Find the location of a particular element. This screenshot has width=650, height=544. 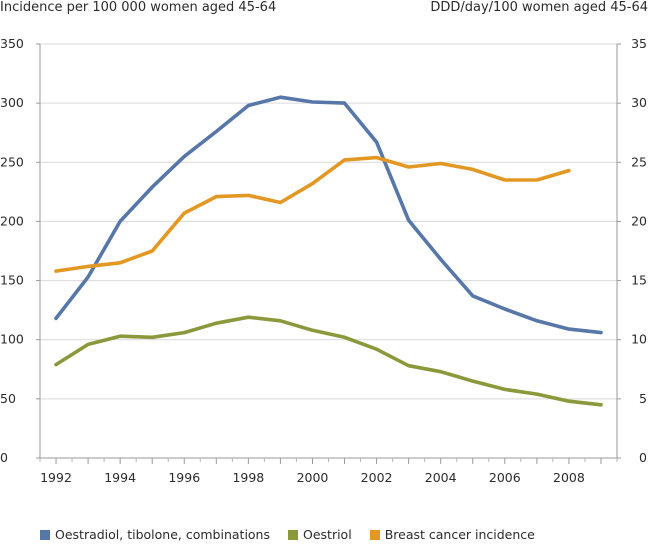

x-tick-label-2002: 2002 is located at coordinates (377, 477).